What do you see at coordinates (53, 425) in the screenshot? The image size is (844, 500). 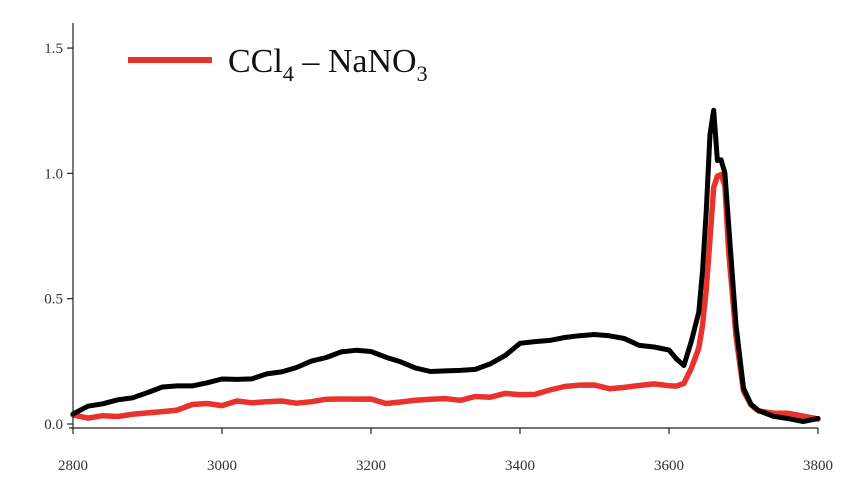 I see `y-tick-label: 0.0` at bounding box center [53, 425].